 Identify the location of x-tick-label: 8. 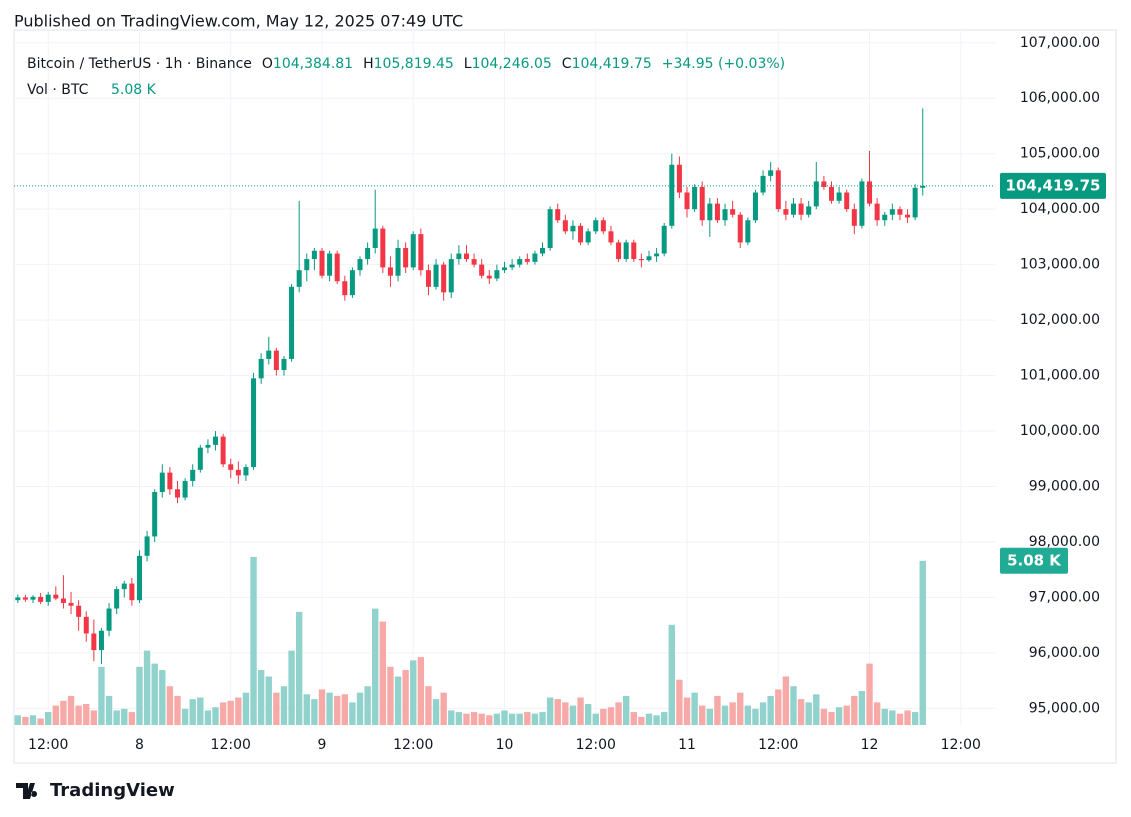
(139, 745).